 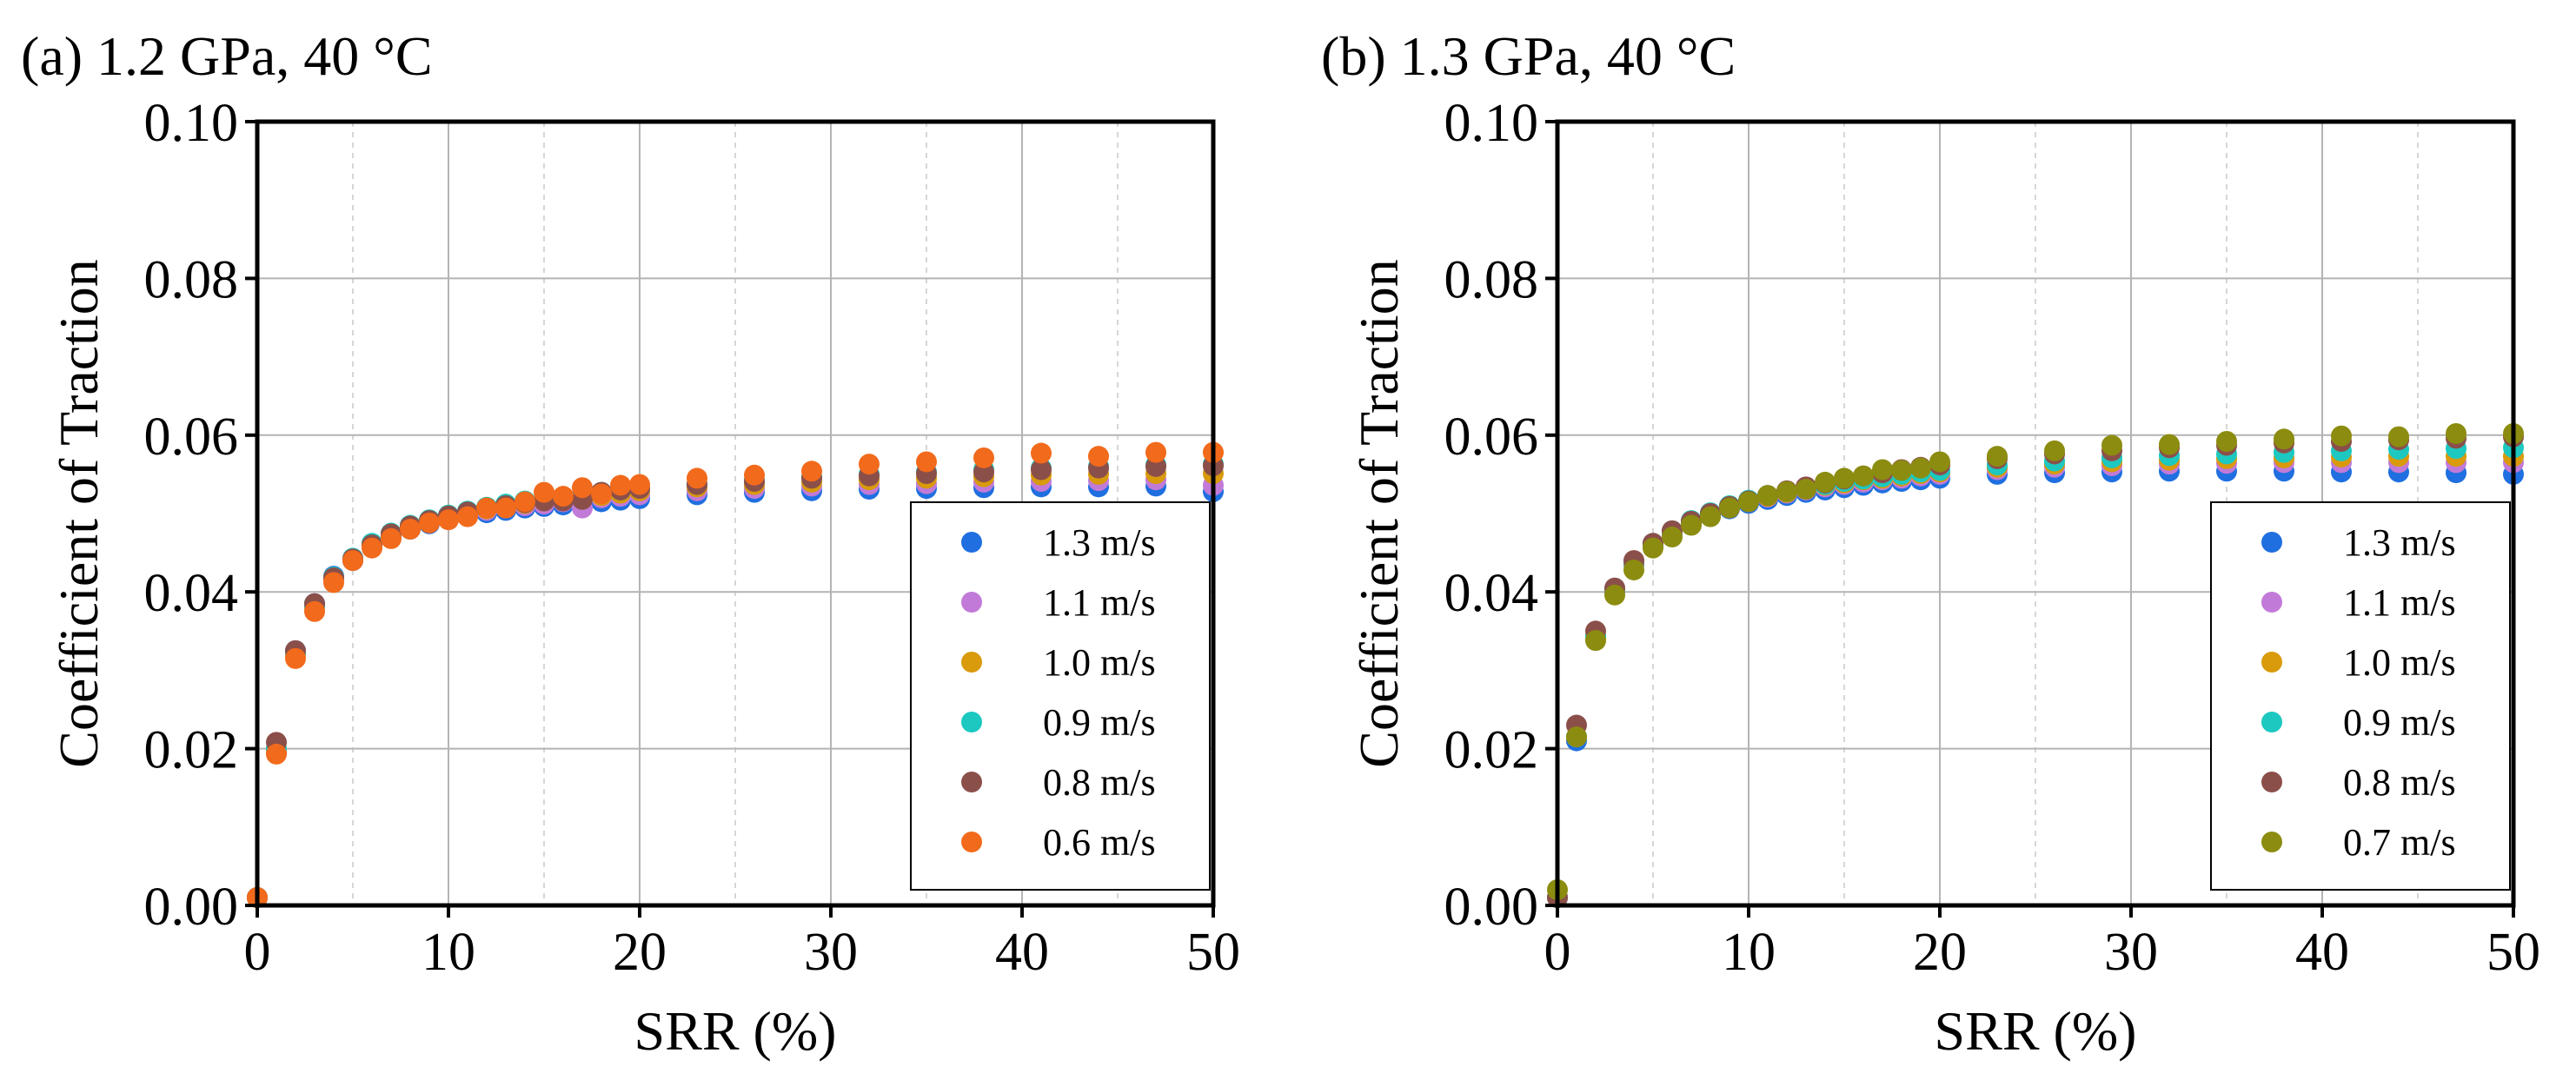 I want to click on legend-label: 0.6 m/s, so click(x=1099, y=842).